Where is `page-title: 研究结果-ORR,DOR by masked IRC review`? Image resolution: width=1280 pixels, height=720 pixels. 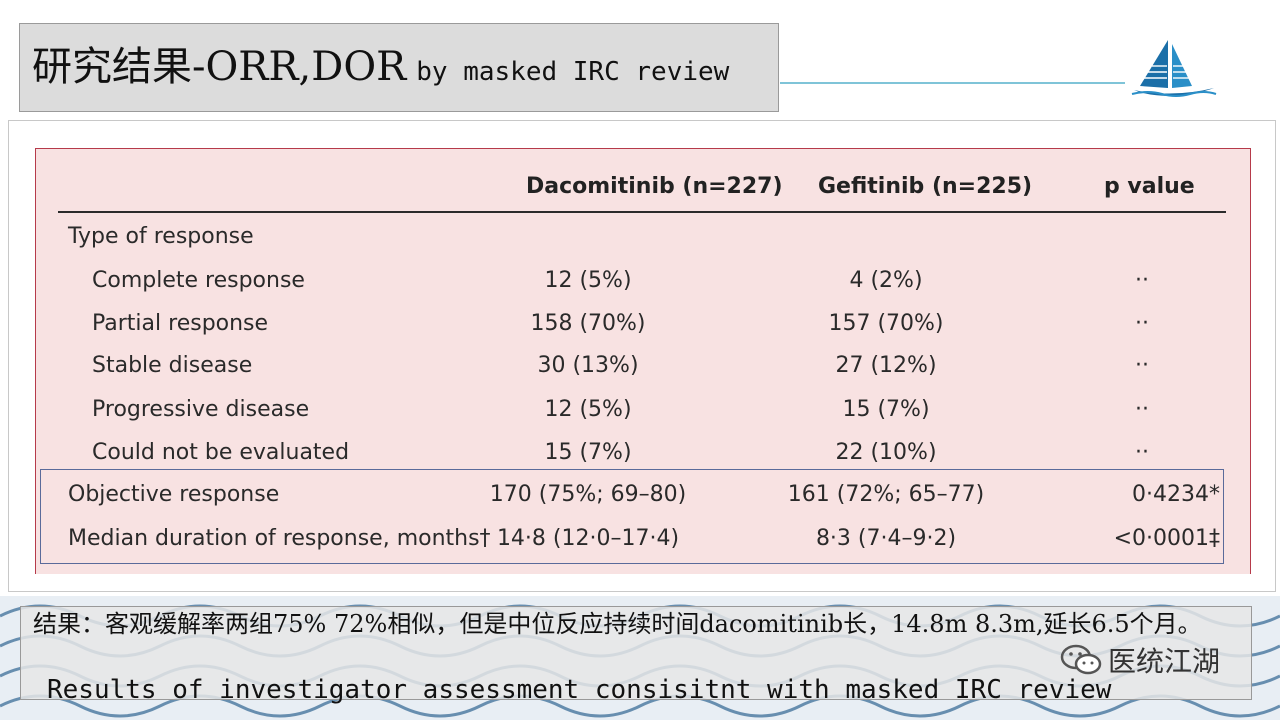
page-title: 研究结果-ORR,DOR by masked IRC review is located at coordinates (381, 67).